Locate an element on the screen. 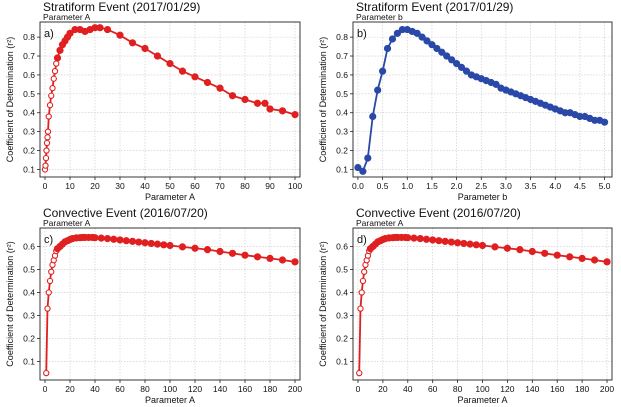 This screenshot has height=407, width=621. x-tick-label: 40 is located at coordinates (408, 389).